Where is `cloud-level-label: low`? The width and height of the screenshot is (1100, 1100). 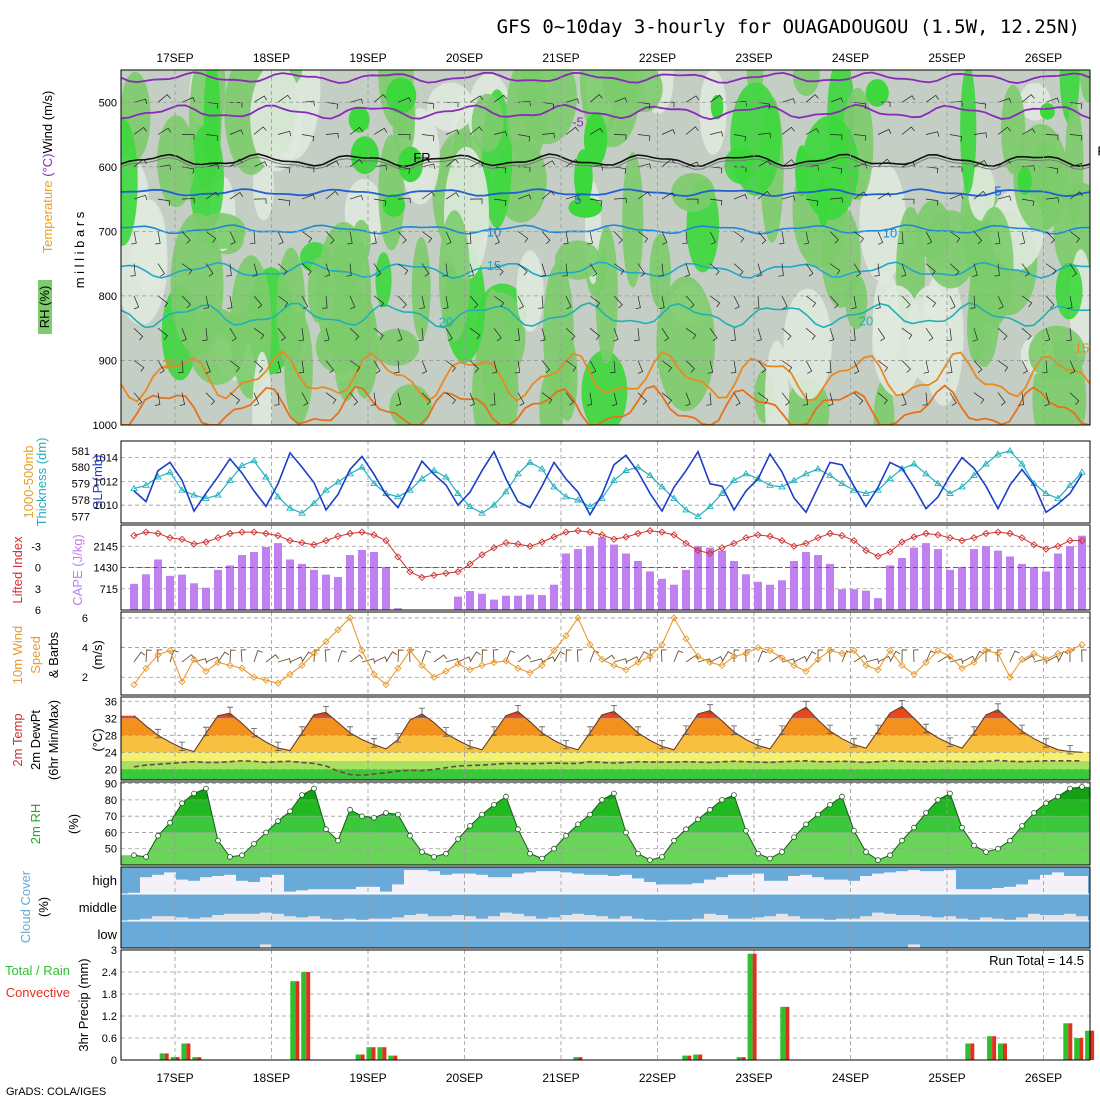
cloud-level-label: low is located at coordinates (107, 934).